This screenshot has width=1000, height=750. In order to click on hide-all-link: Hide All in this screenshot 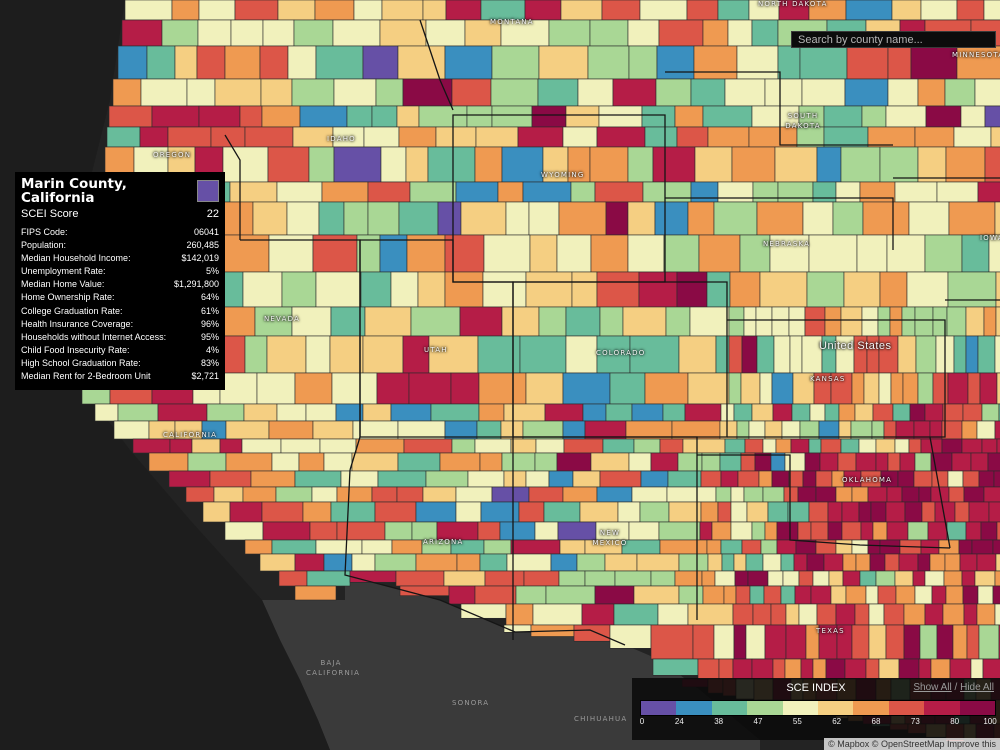, I will do `click(977, 687)`.